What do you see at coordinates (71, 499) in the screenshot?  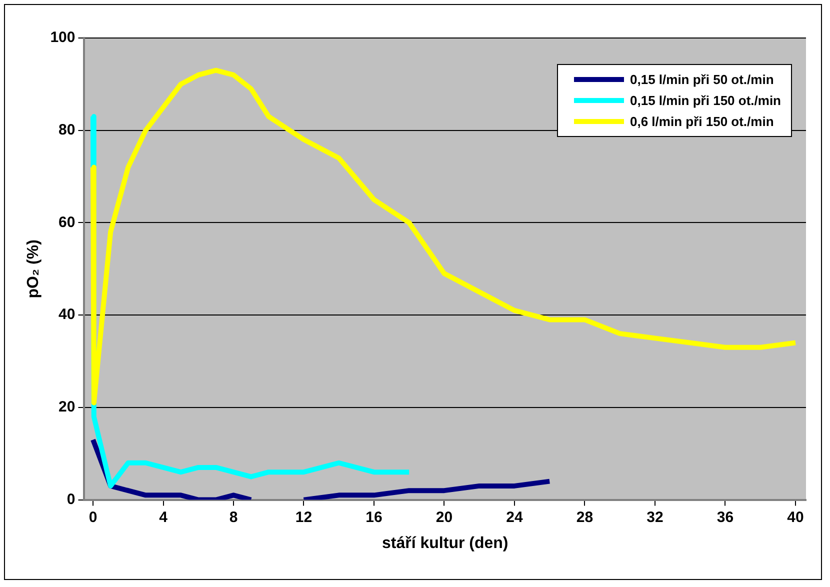 I see `y-tick-label: 0` at bounding box center [71, 499].